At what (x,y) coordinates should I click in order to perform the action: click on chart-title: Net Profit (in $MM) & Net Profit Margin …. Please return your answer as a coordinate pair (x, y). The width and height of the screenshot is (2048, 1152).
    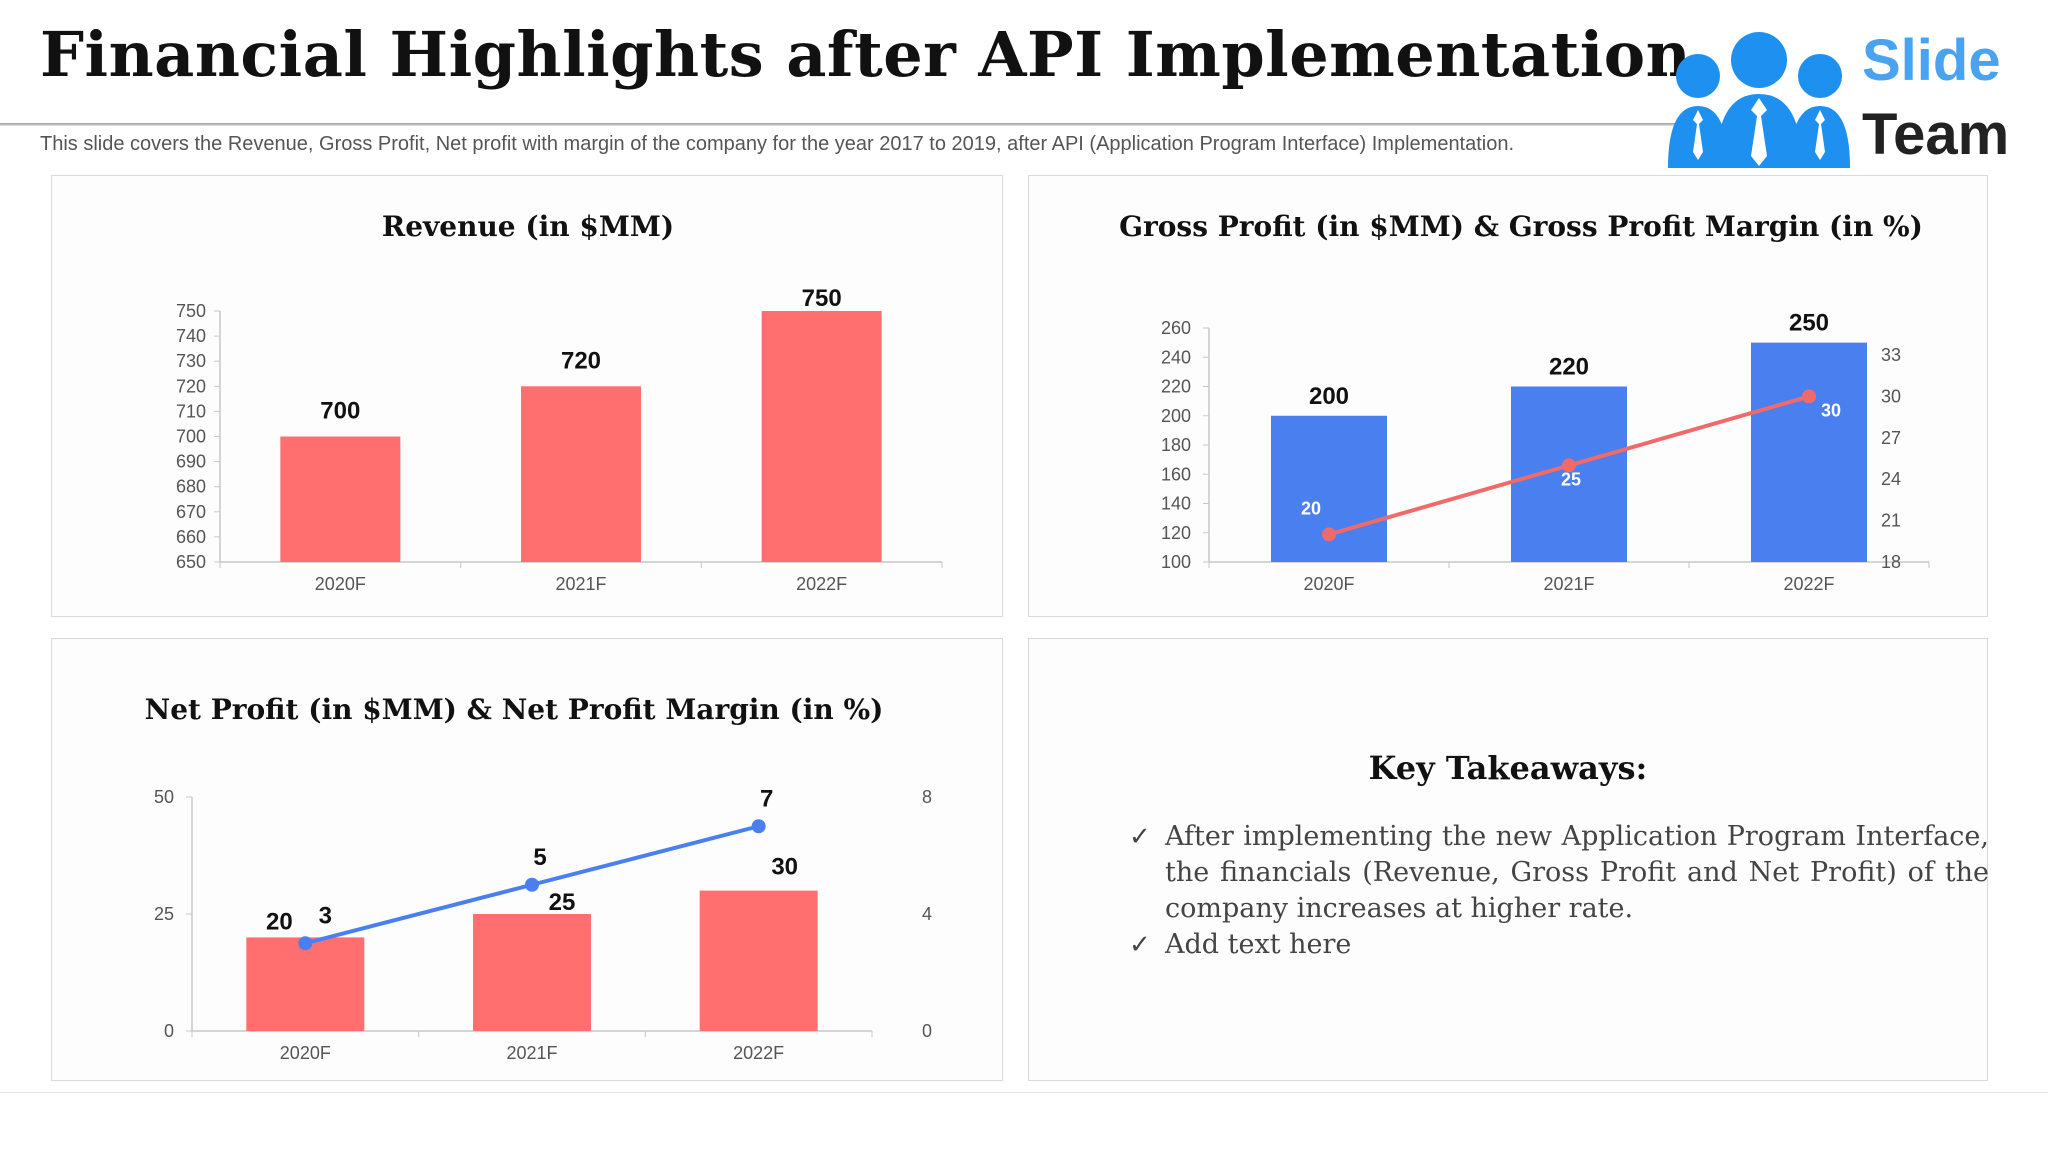
    Looking at the image, I should click on (514, 709).